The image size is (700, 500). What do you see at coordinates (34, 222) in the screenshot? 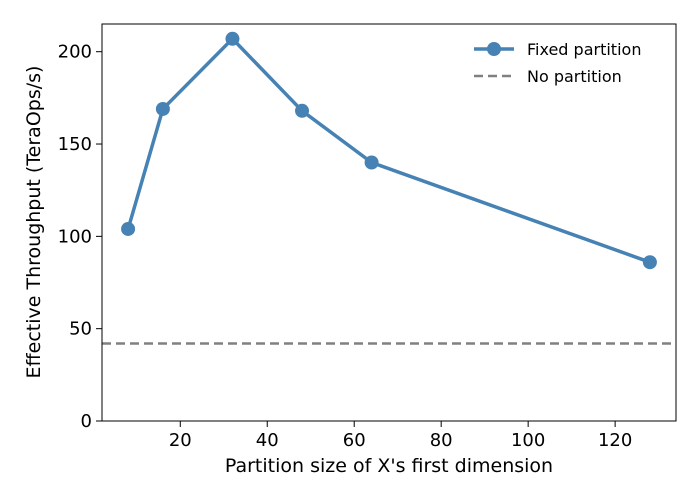
I see `y-axis-label: Effective Throughput (TeraOps/s)` at bounding box center [34, 222].